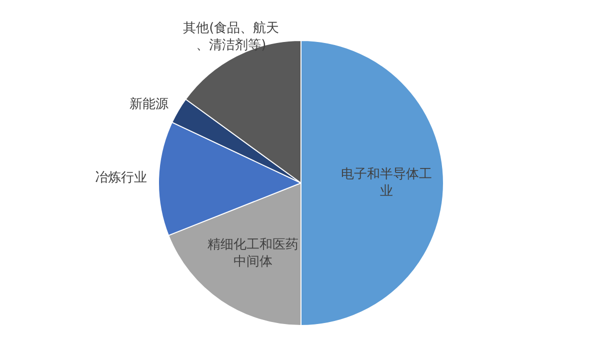 This screenshot has width=602, height=362. What do you see at coordinates (386, 182) in the screenshot?
I see `slice-label: 电子和半导体工业` at bounding box center [386, 182].